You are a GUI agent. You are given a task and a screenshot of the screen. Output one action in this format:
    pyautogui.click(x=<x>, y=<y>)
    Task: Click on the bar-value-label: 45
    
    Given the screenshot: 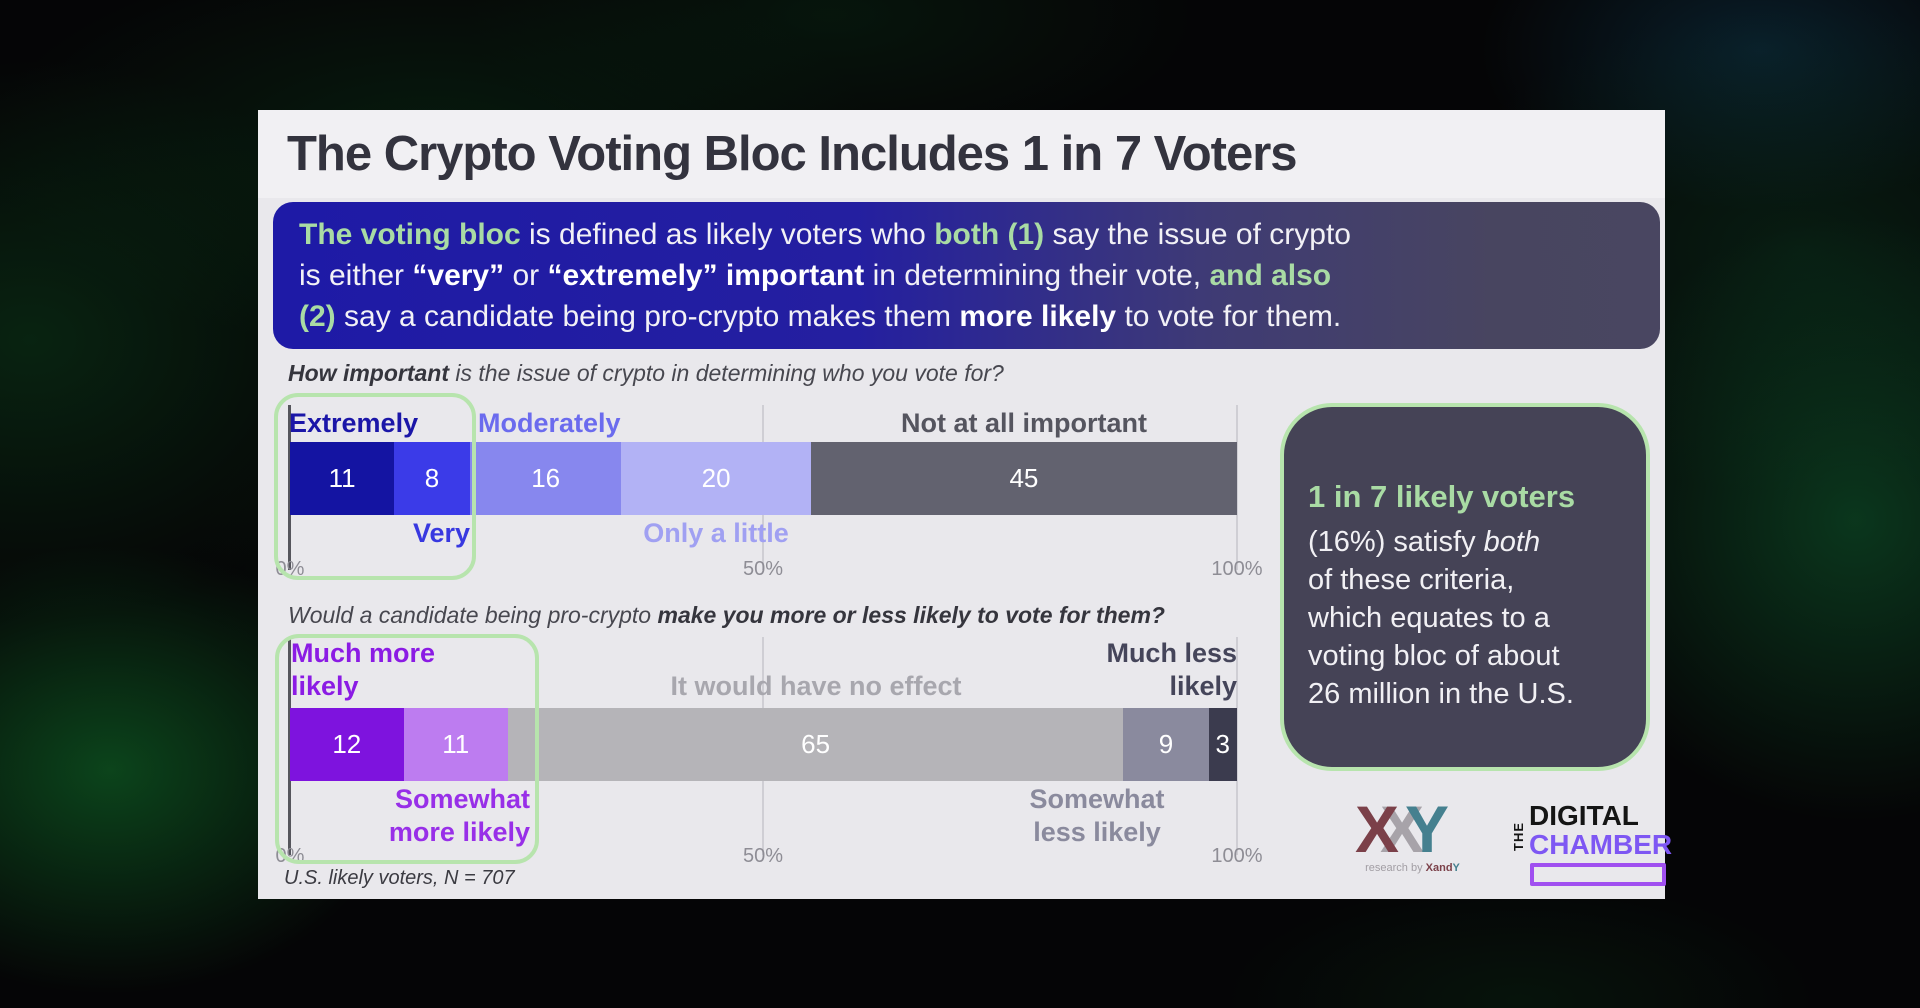 What is the action you would take?
    pyautogui.click(x=1024, y=478)
    